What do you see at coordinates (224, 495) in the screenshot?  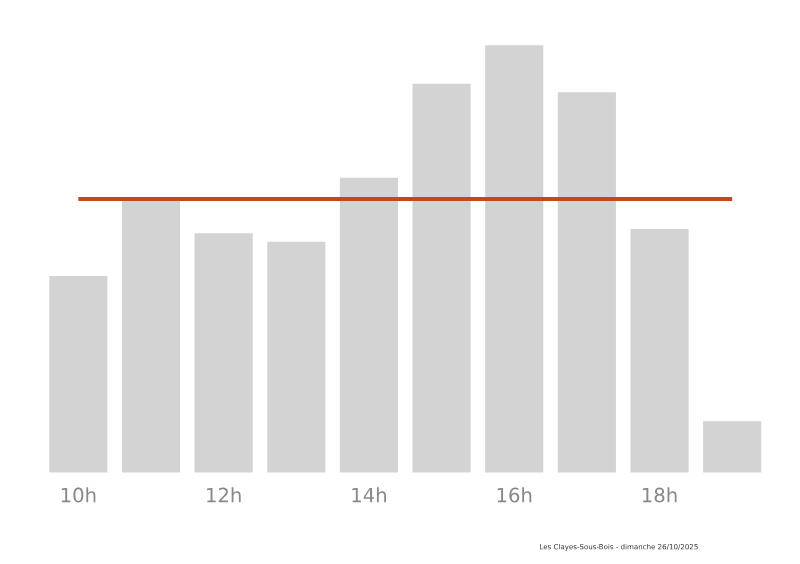 I see `x-tick-label: 12h` at bounding box center [224, 495].